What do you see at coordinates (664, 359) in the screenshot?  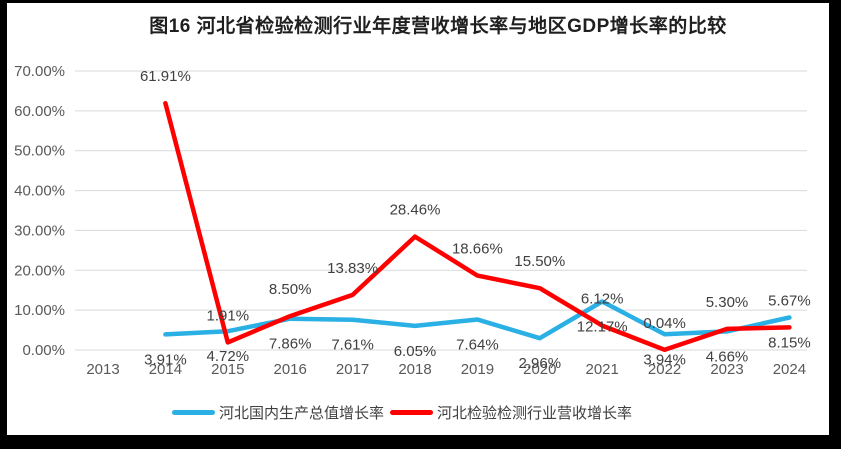 I see `gdp-growth-data-label: 3.94%` at bounding box center [664, 359].